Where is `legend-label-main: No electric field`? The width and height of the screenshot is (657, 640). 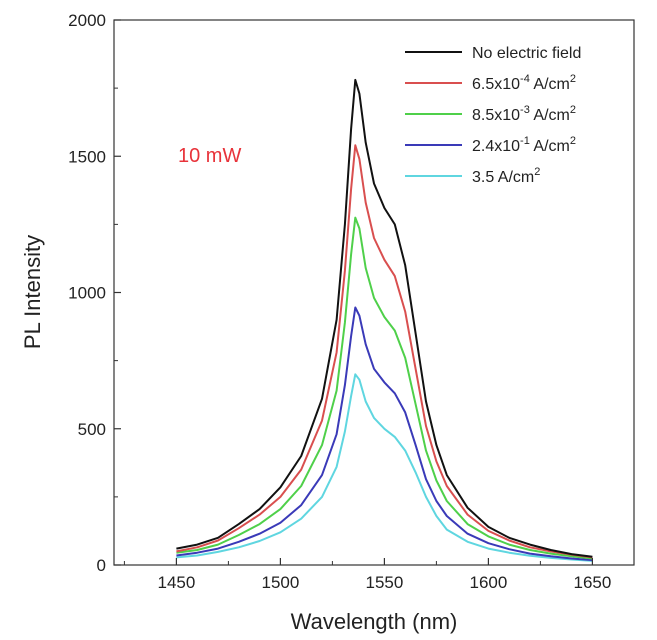 legend-label-main: No electric field is located at coordinates (526, 53).